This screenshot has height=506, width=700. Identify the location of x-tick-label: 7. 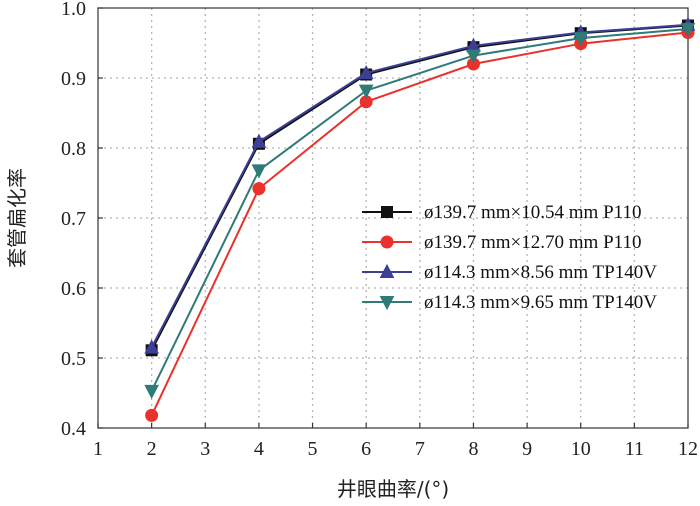
(420, 449).